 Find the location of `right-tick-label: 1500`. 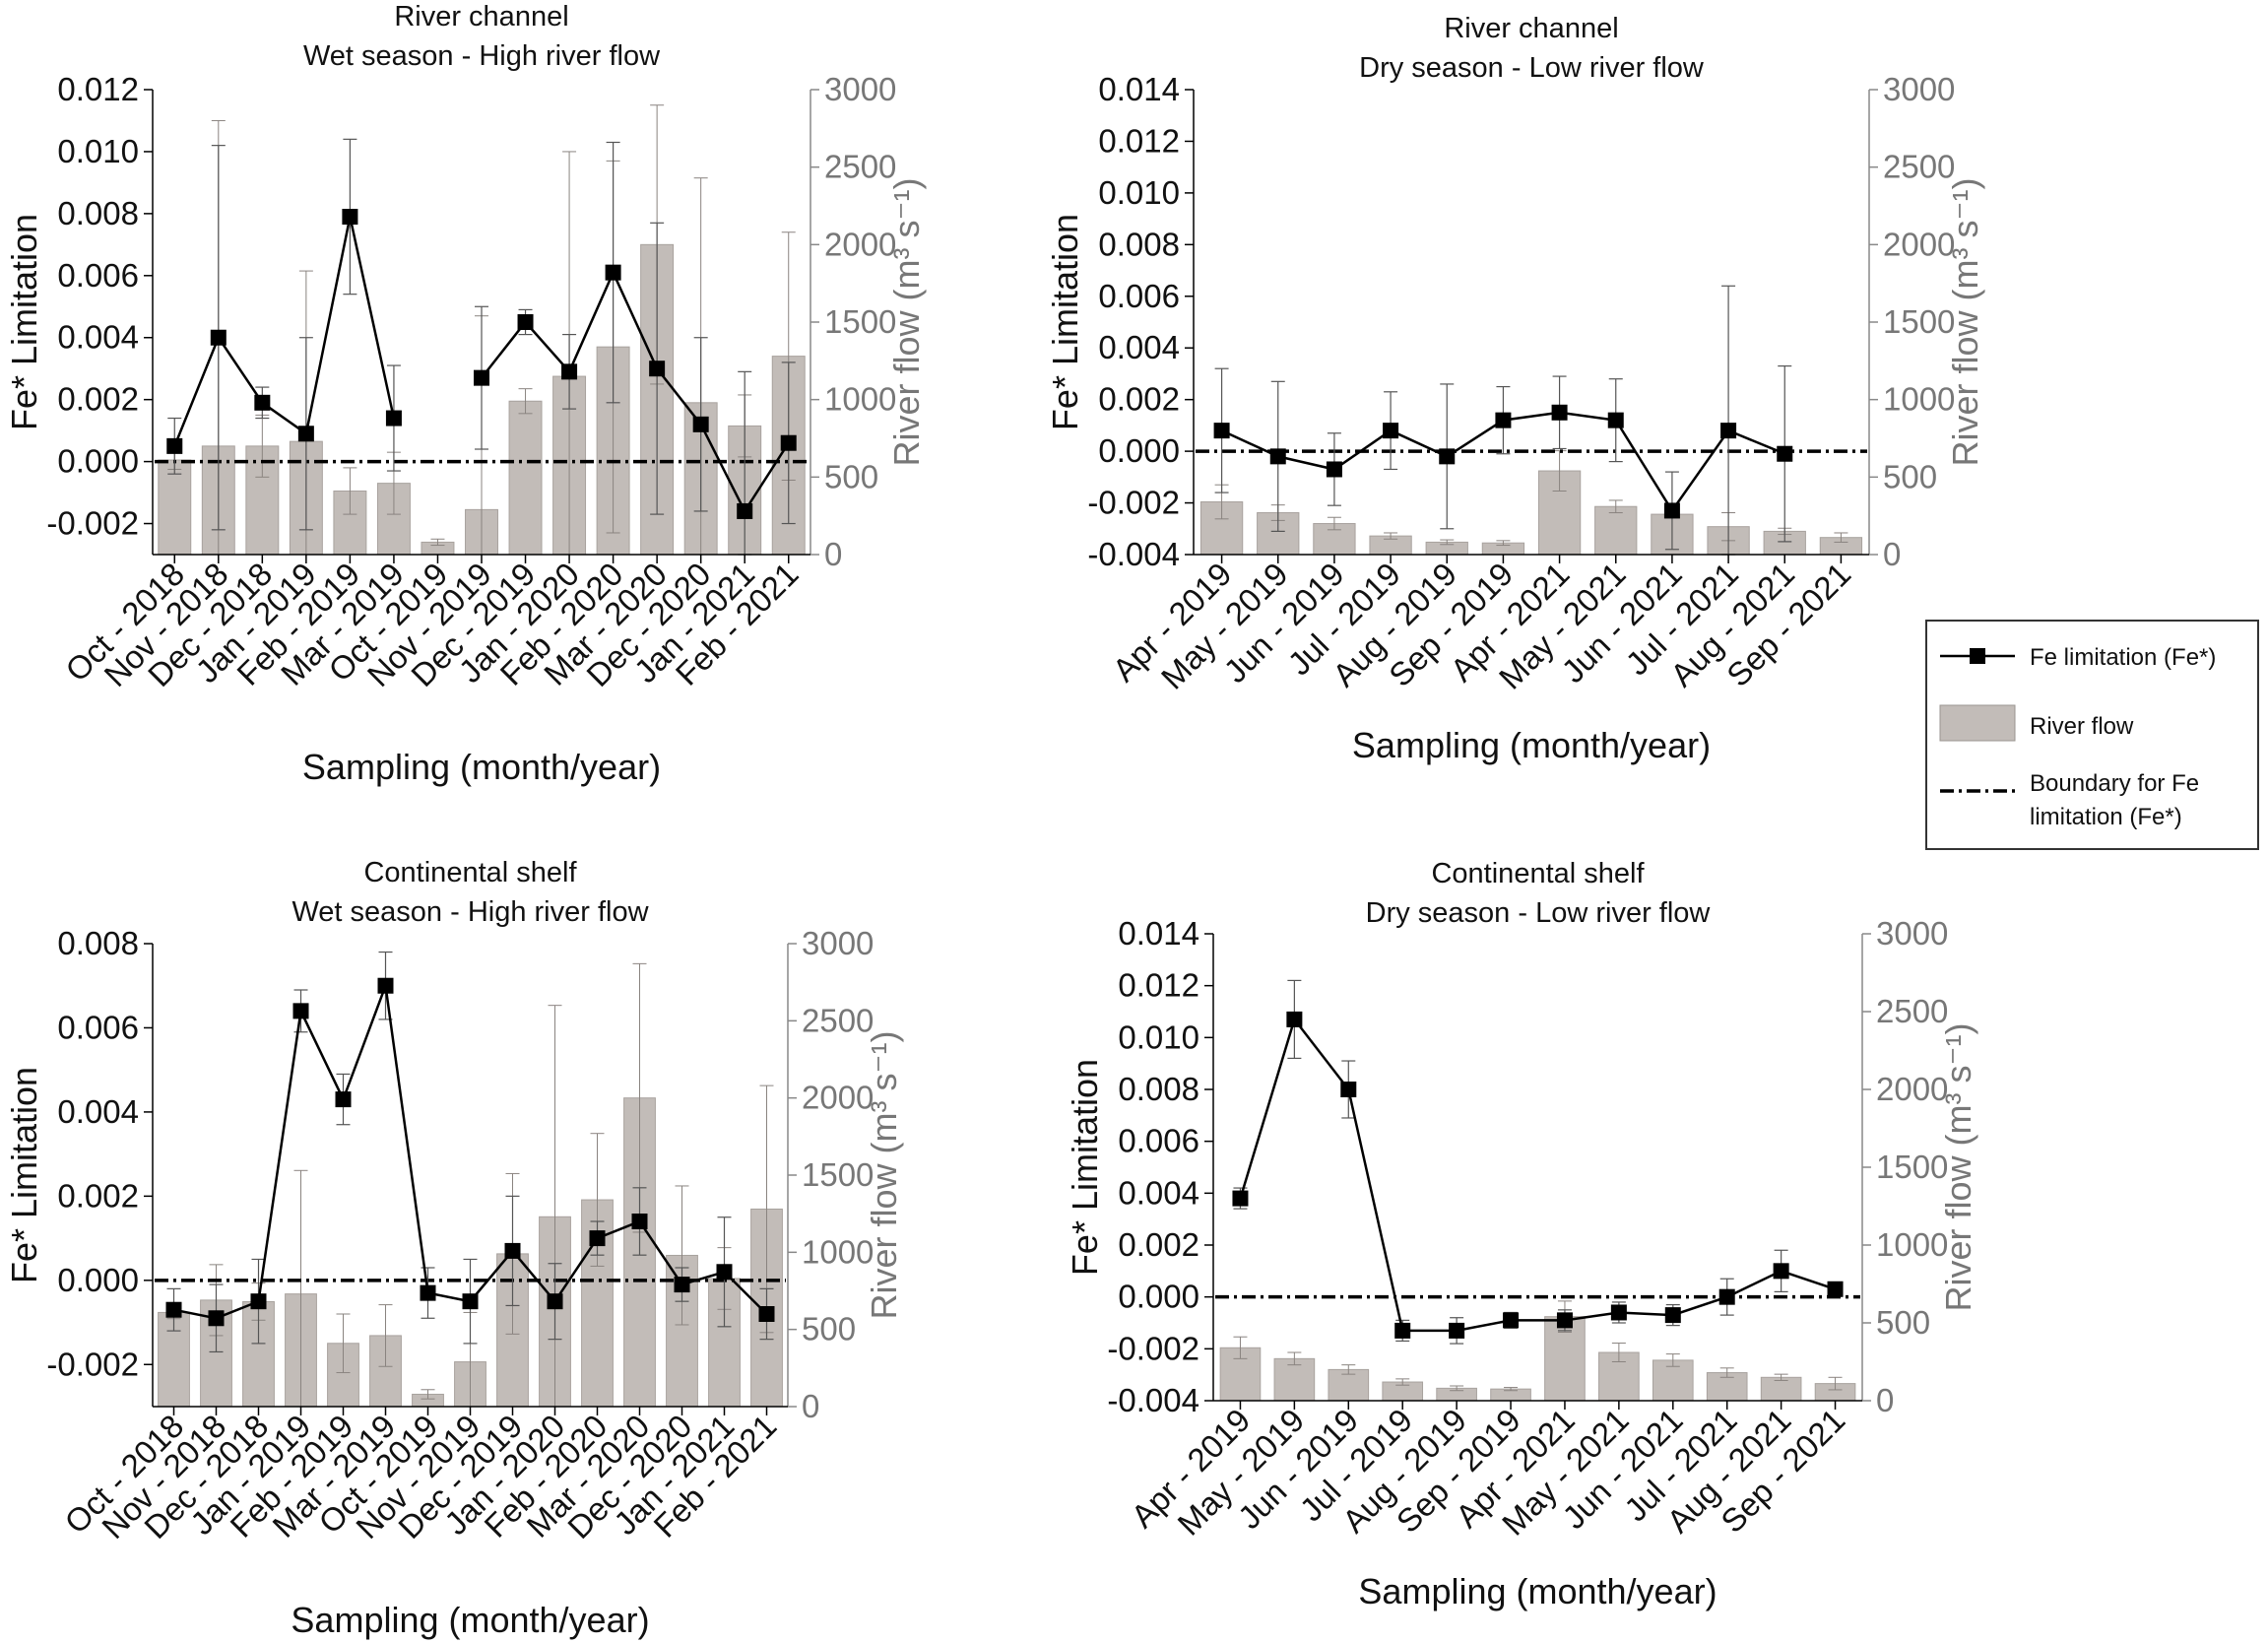

right-tick-label: 1500 is located at coordinates (1912, 1167).